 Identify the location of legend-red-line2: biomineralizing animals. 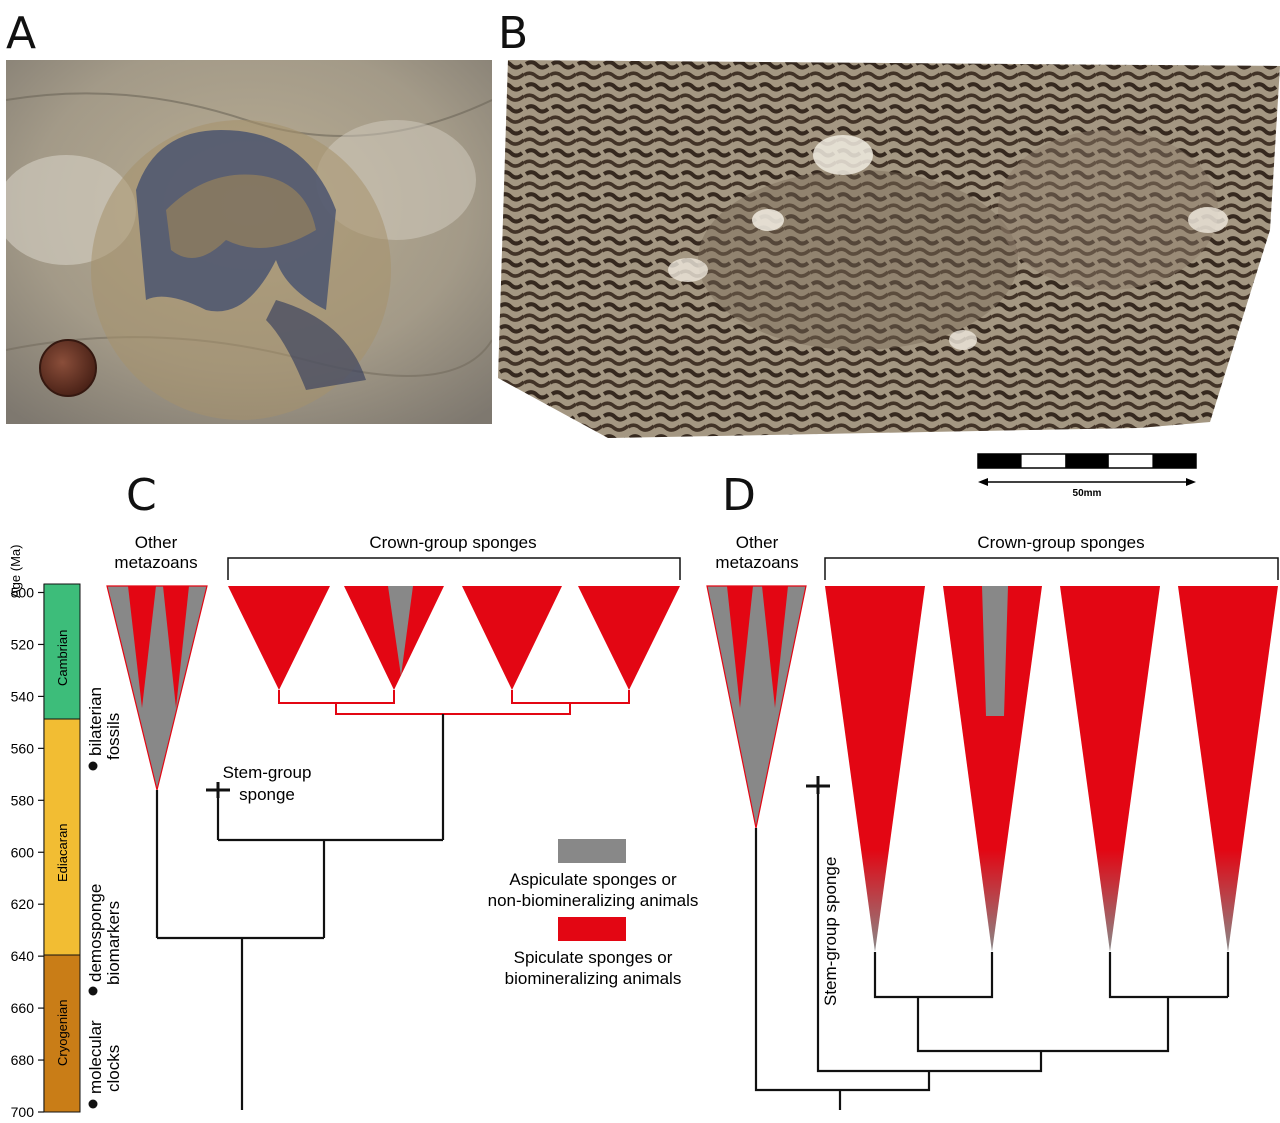
(593, 978).